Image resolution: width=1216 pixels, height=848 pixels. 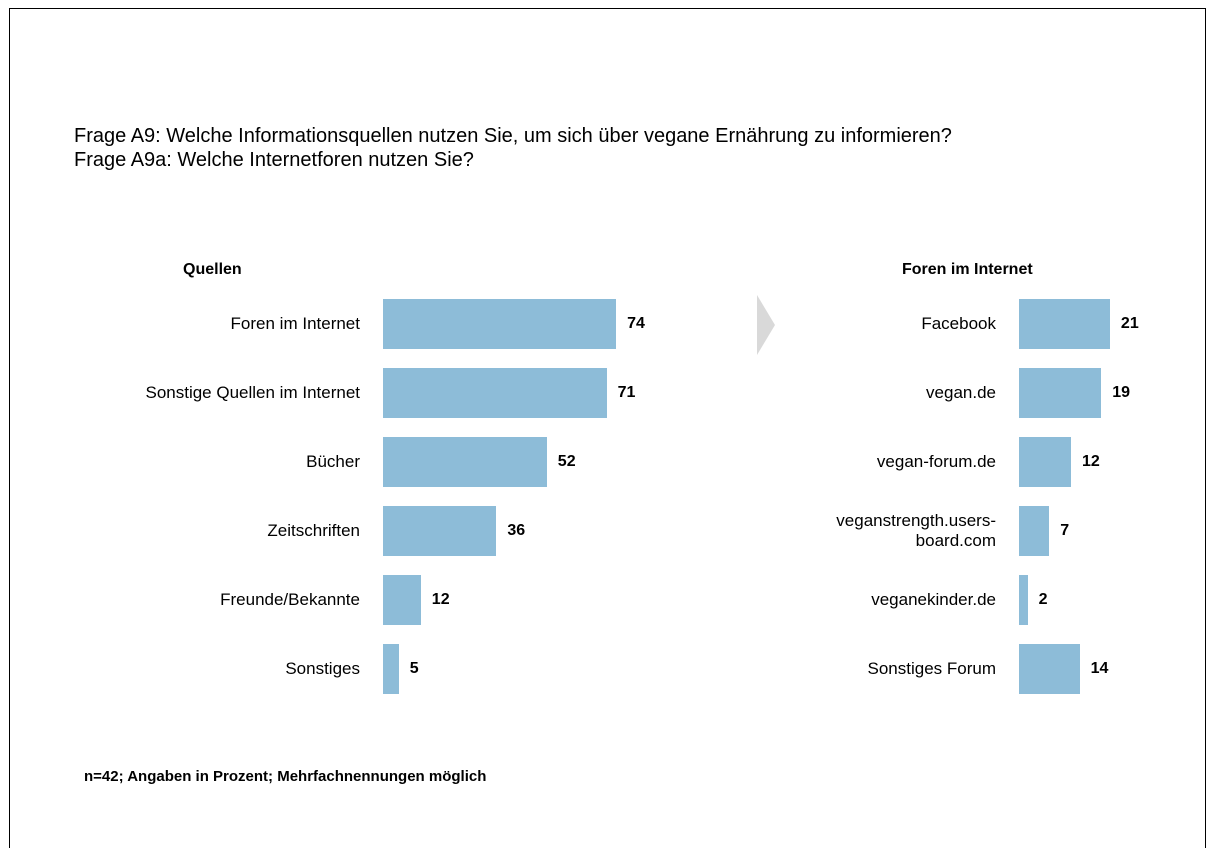 What do you see at coordinates (933, 599) in the screenshot?
I see `category-label: veganekinder.de` at bounding box center [933, 599].